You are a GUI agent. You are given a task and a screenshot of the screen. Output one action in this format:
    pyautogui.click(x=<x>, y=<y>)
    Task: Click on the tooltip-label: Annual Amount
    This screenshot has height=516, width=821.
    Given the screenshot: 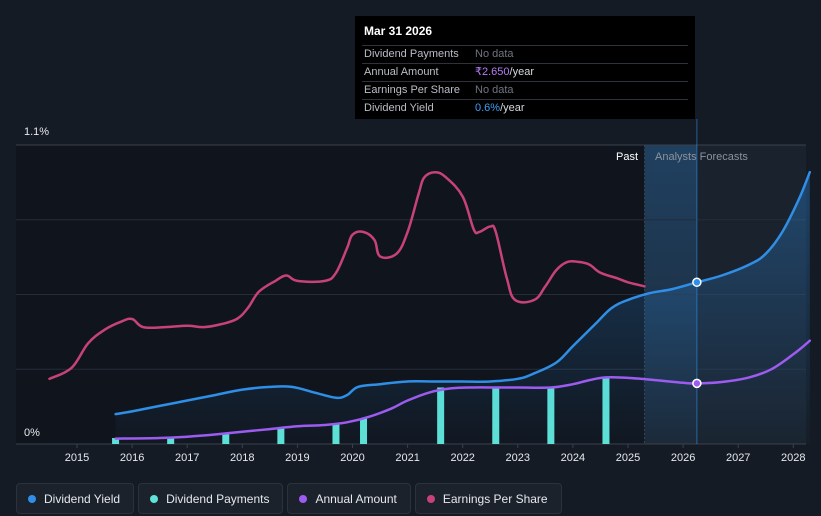 What is the action you would take?
    pyautogui.click(x=401, y=72)
    